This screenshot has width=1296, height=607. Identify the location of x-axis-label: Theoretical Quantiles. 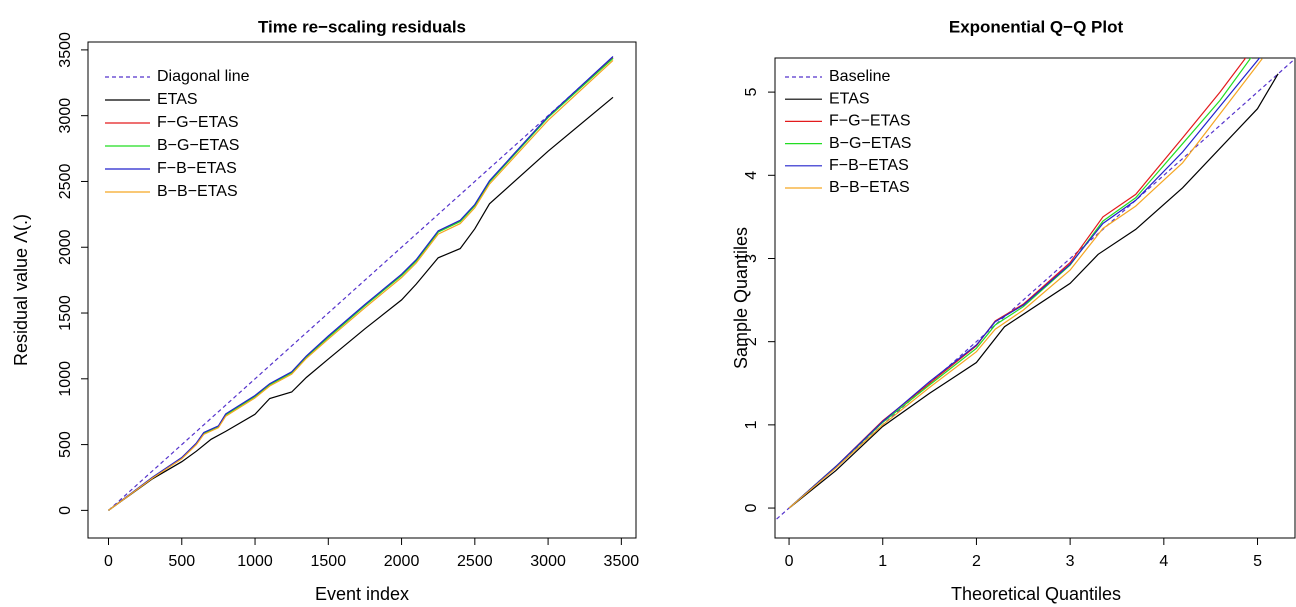
(1036, 594).